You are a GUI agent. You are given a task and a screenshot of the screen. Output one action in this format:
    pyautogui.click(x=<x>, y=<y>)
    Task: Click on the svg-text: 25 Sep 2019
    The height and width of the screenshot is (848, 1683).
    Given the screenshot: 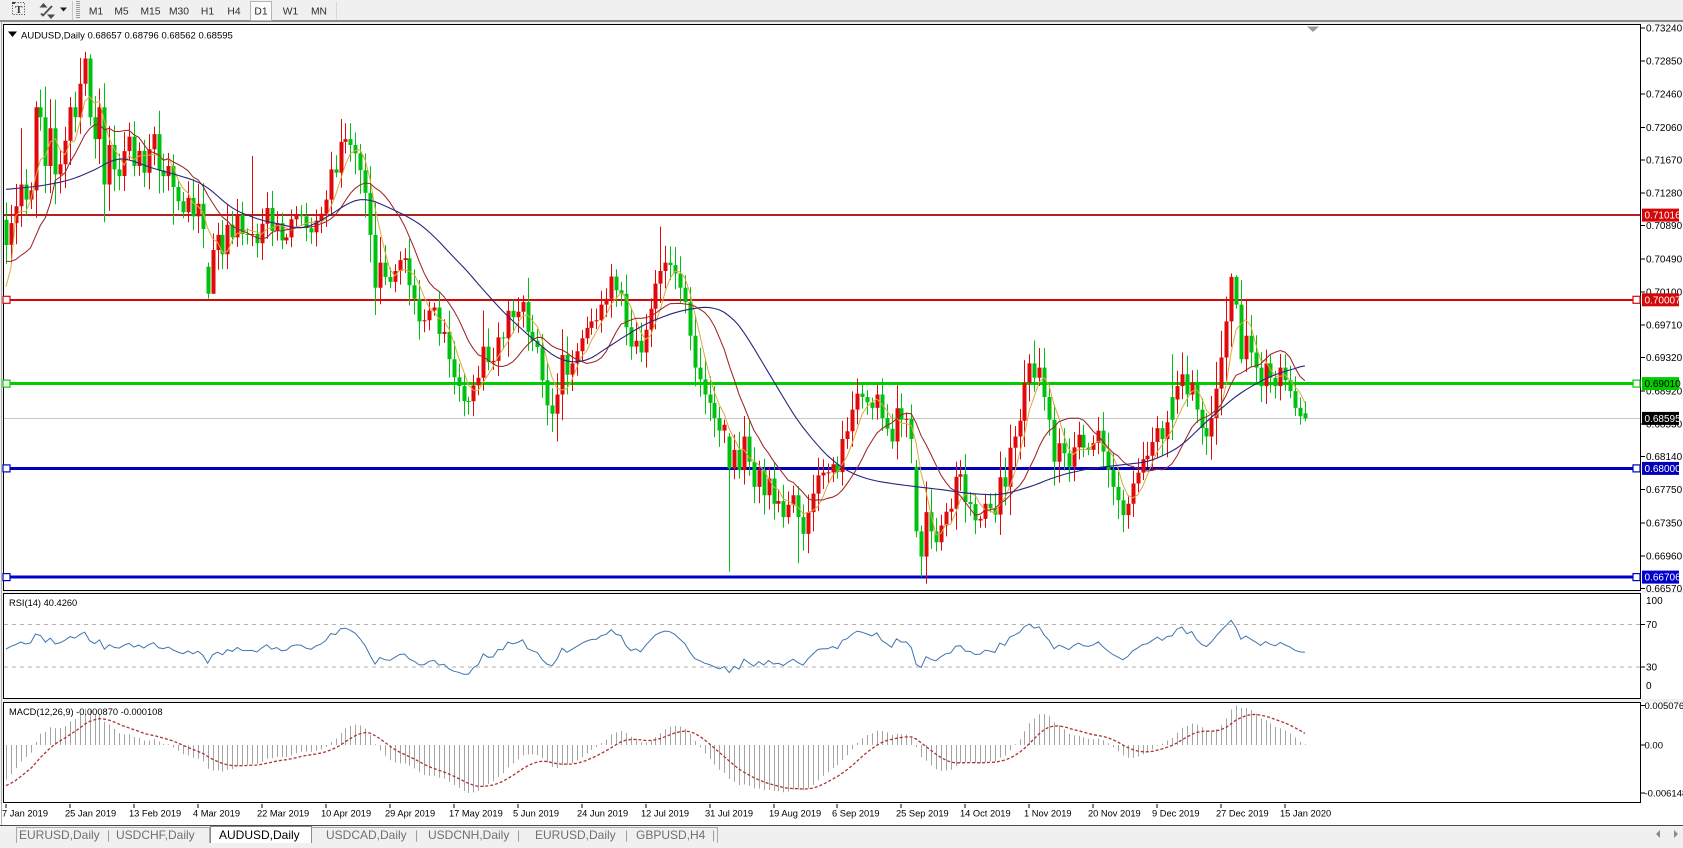 What is the action you would take?
    pyautogui.click(x=922, y=814)
    